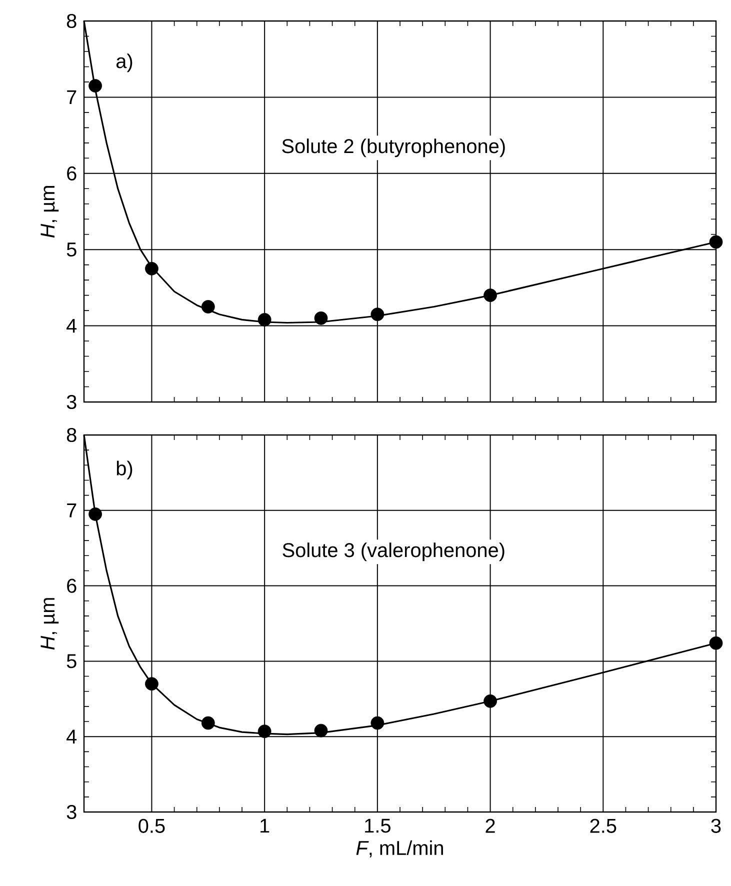  Describe the element at coordinates (151, 825) in the screenshot. I see `x-tick-label: 0.5` at that location.